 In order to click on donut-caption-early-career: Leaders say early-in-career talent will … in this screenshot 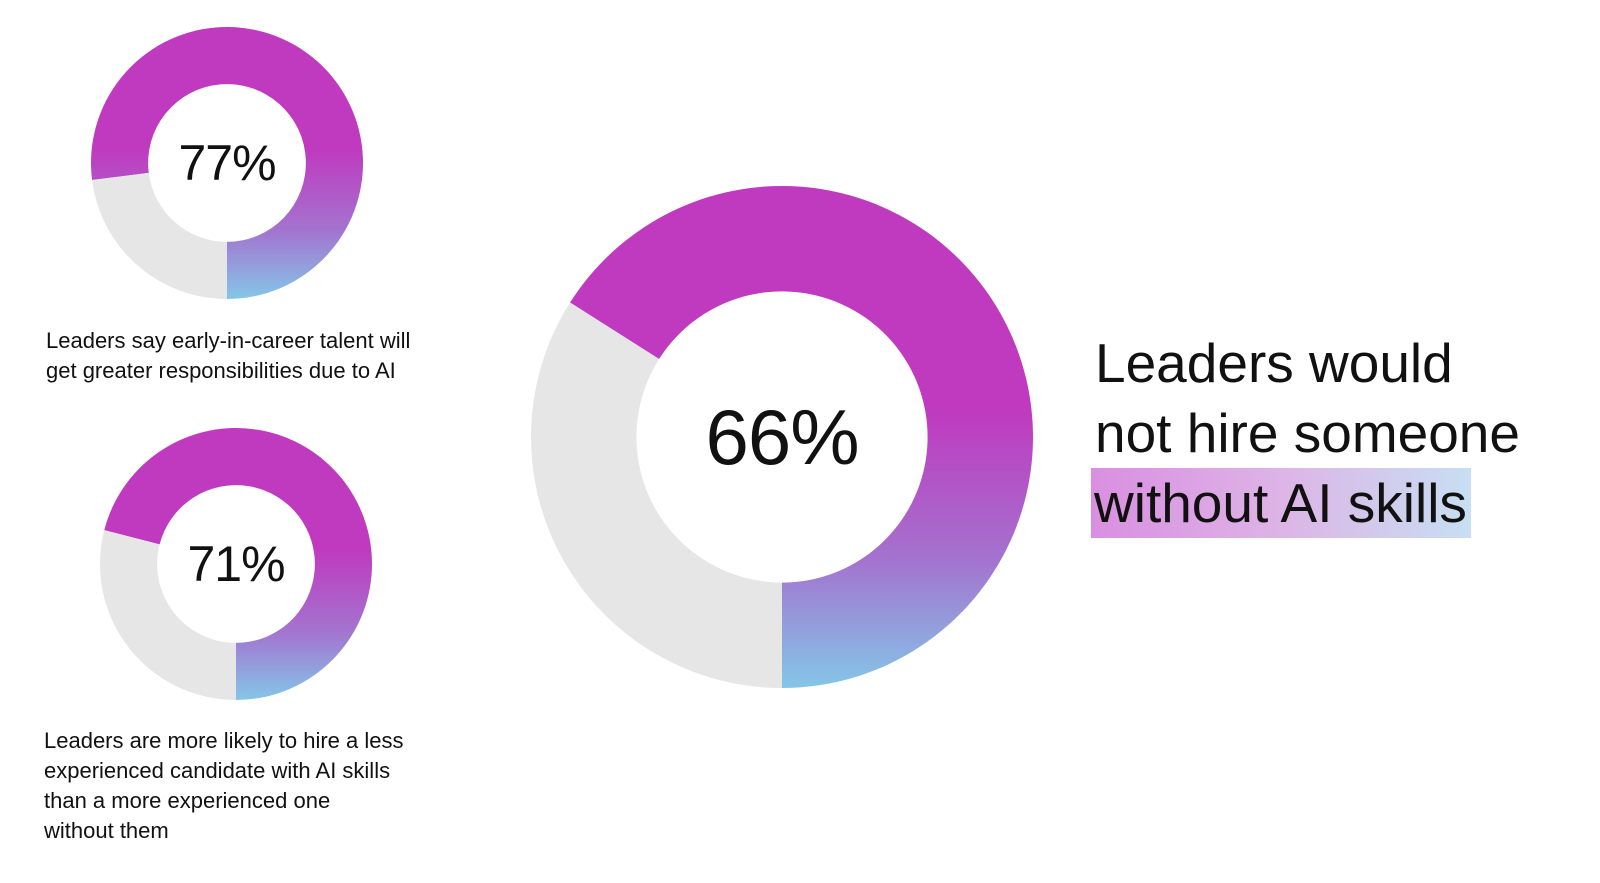, I will do `click(266, 356)`.